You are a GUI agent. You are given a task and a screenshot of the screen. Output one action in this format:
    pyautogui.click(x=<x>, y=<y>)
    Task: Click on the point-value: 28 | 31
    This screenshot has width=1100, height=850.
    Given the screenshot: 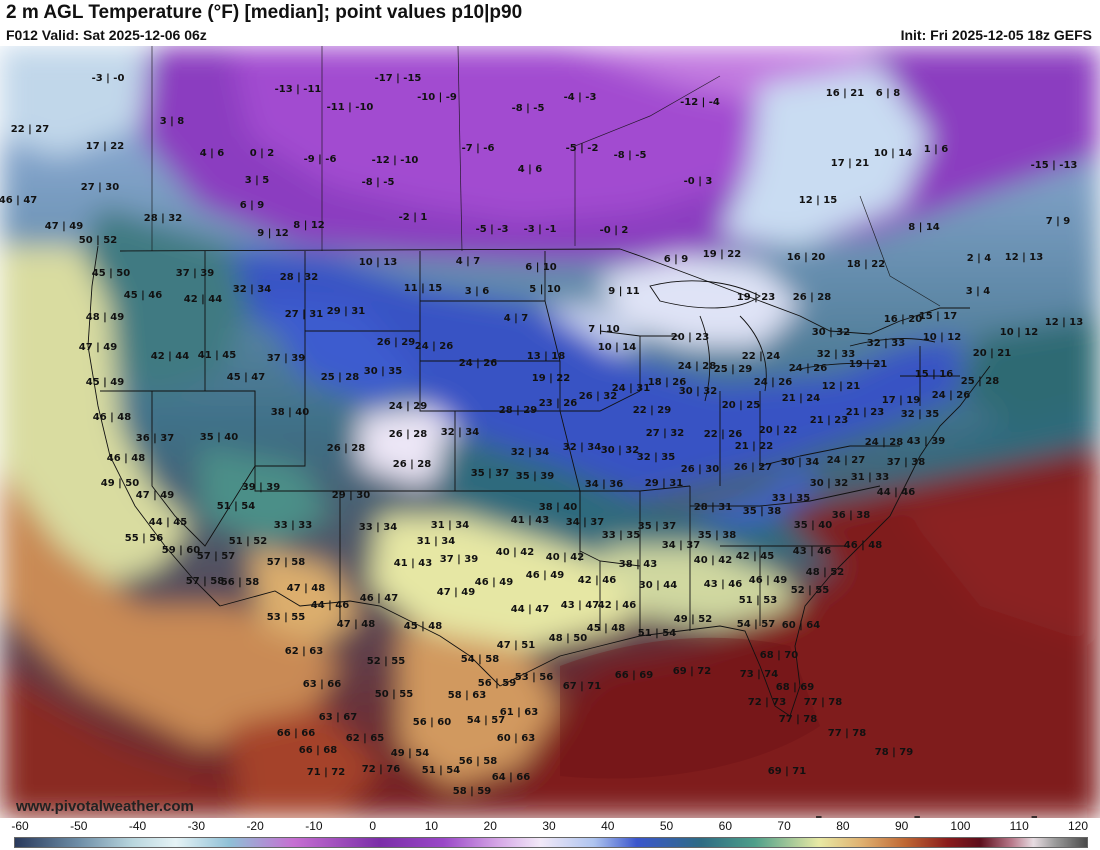 What is the action you would take?
    pyautogui.click(x=713, y=507)
    